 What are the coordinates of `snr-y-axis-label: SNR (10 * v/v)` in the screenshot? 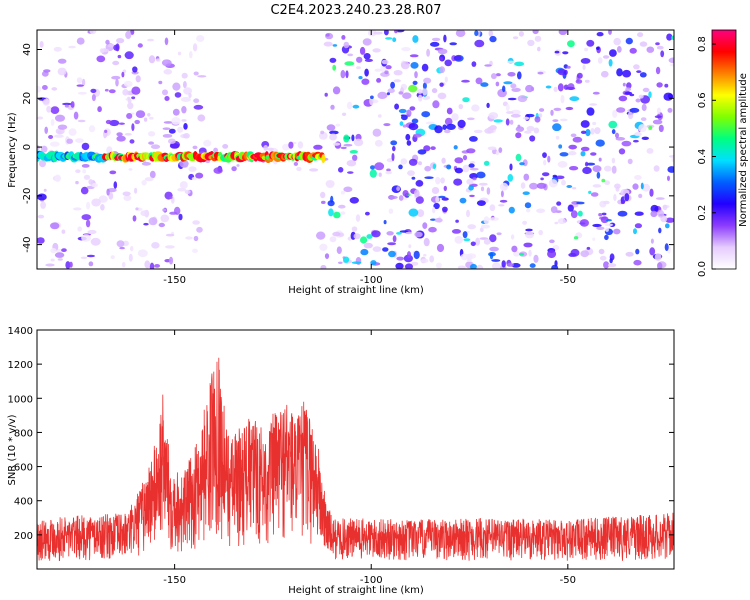 It's located at (12, 449).